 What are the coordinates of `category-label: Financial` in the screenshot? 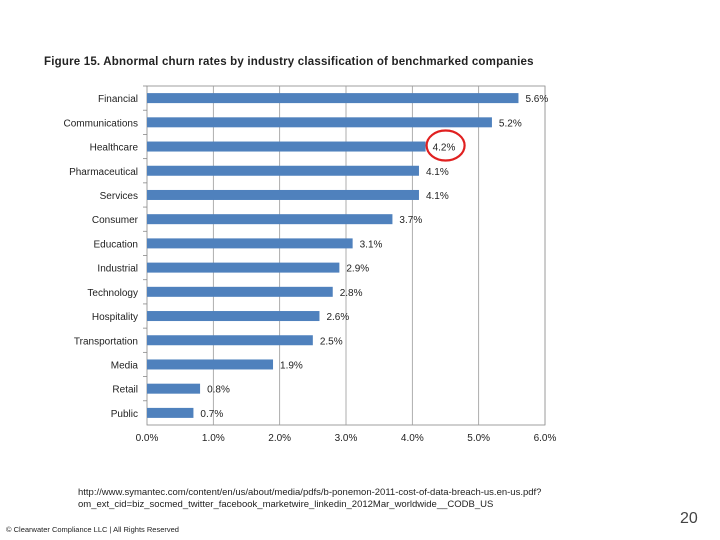 It's located at (118, 99).